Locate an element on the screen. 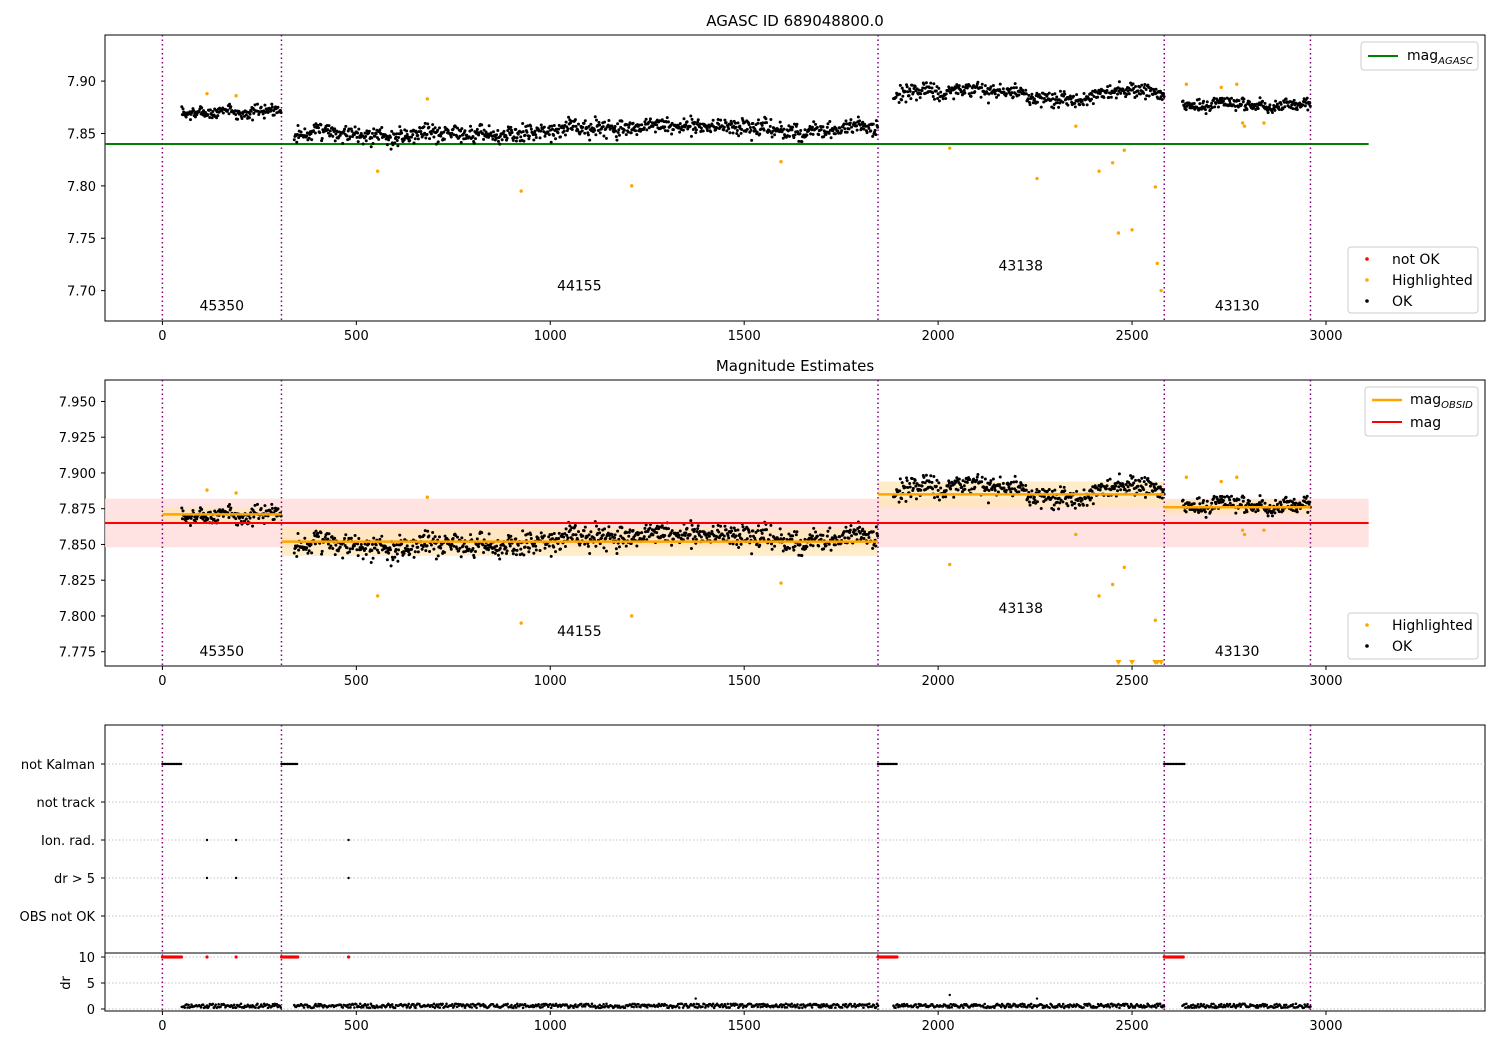 The image size is (1500, 1050). x-tick-label: 500 is located at coordinates (356, 681).